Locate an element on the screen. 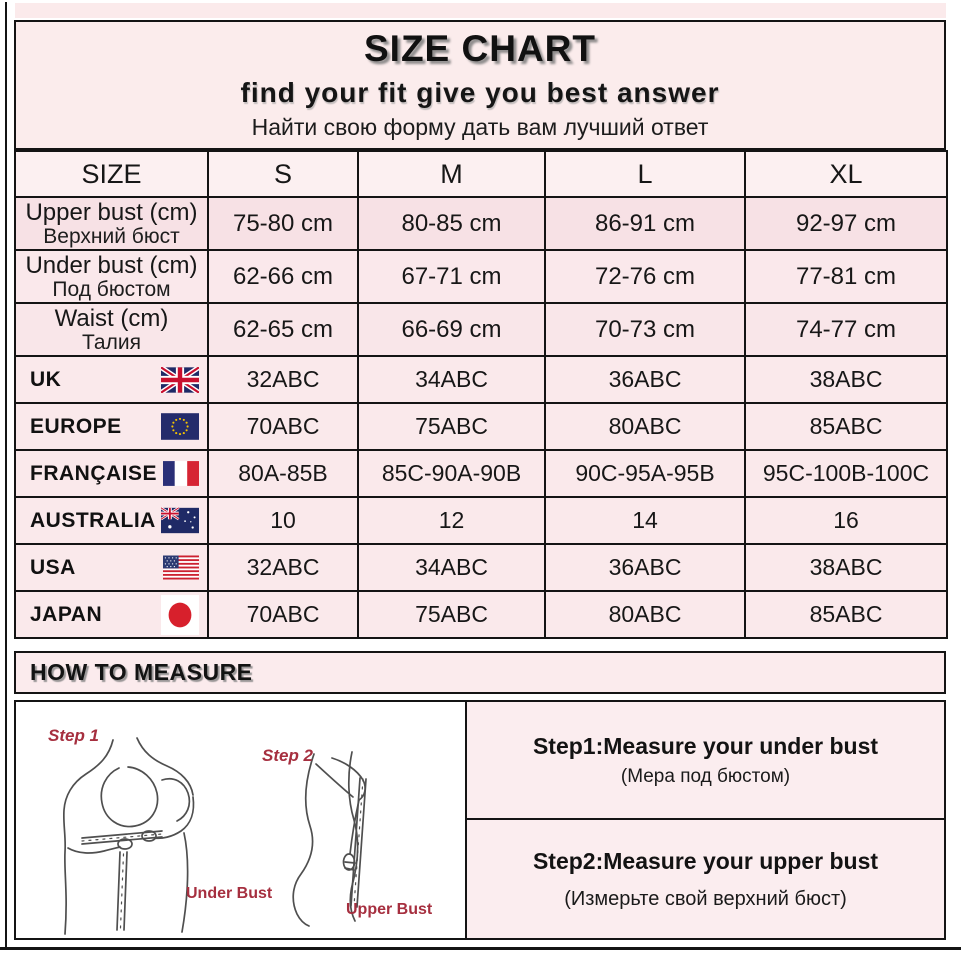  eu-flag-icon is located at coordinates (180, 426).